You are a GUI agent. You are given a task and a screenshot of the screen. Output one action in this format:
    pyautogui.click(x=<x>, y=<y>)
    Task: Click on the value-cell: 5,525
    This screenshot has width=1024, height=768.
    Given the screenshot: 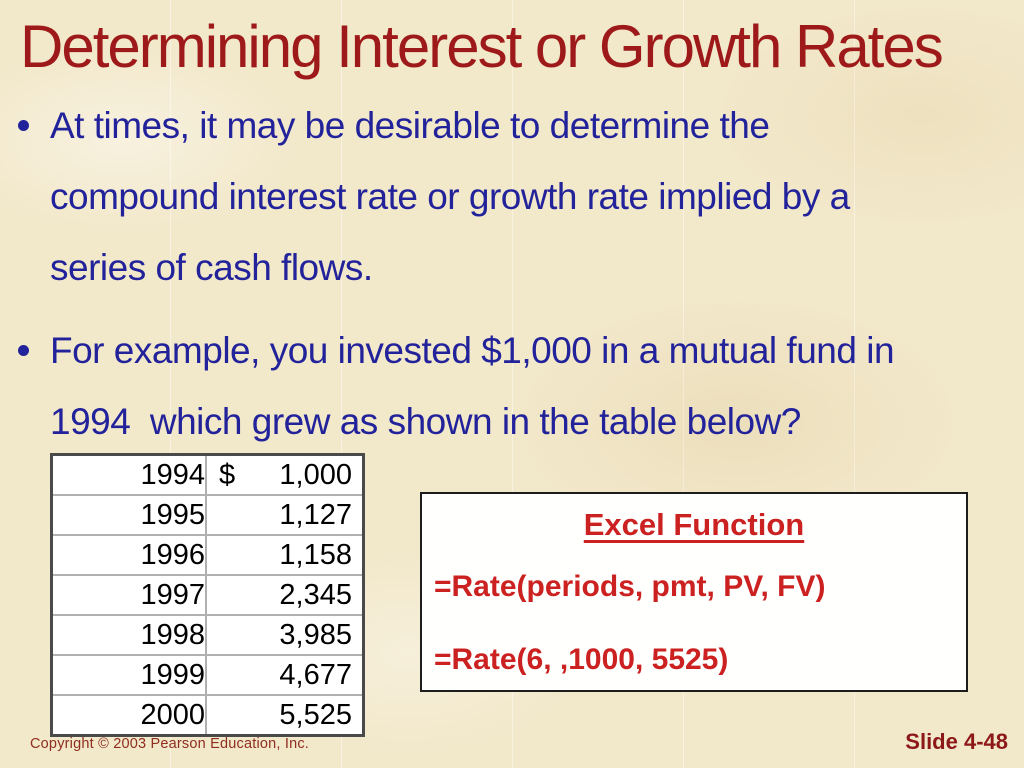 What is the action you would take?
    pyautogui.click(x=285, y=715)
    